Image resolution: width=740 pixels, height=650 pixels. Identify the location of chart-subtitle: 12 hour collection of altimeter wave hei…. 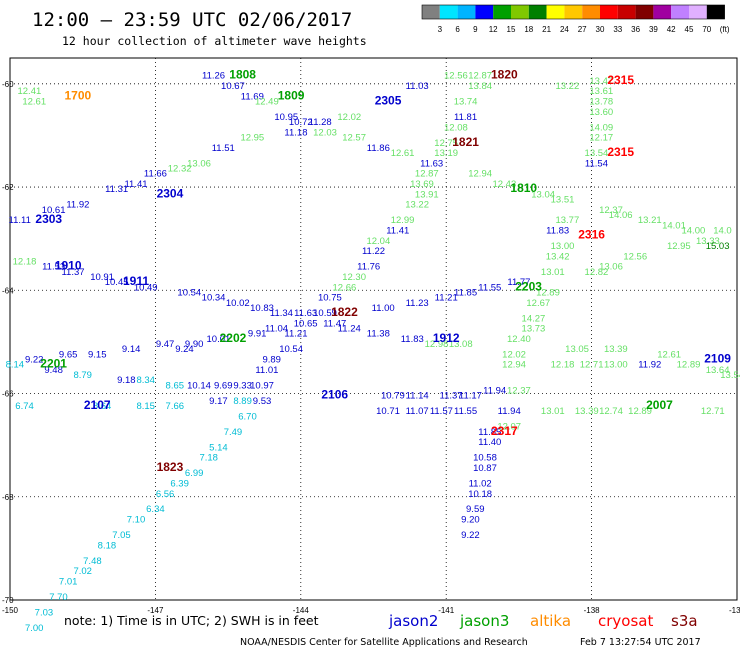
(214, 41).